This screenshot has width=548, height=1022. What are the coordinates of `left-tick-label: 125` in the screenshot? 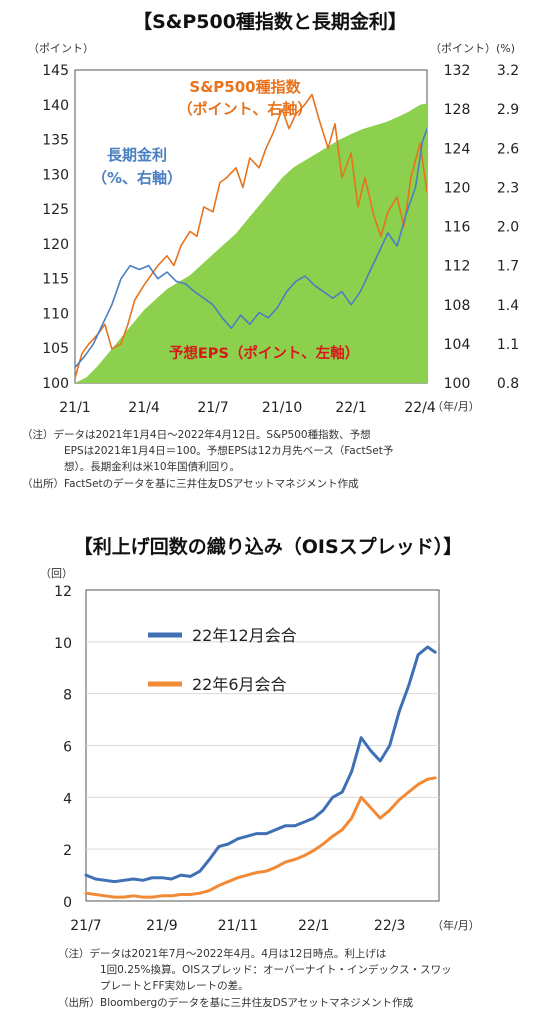 It's located at (55, 210).